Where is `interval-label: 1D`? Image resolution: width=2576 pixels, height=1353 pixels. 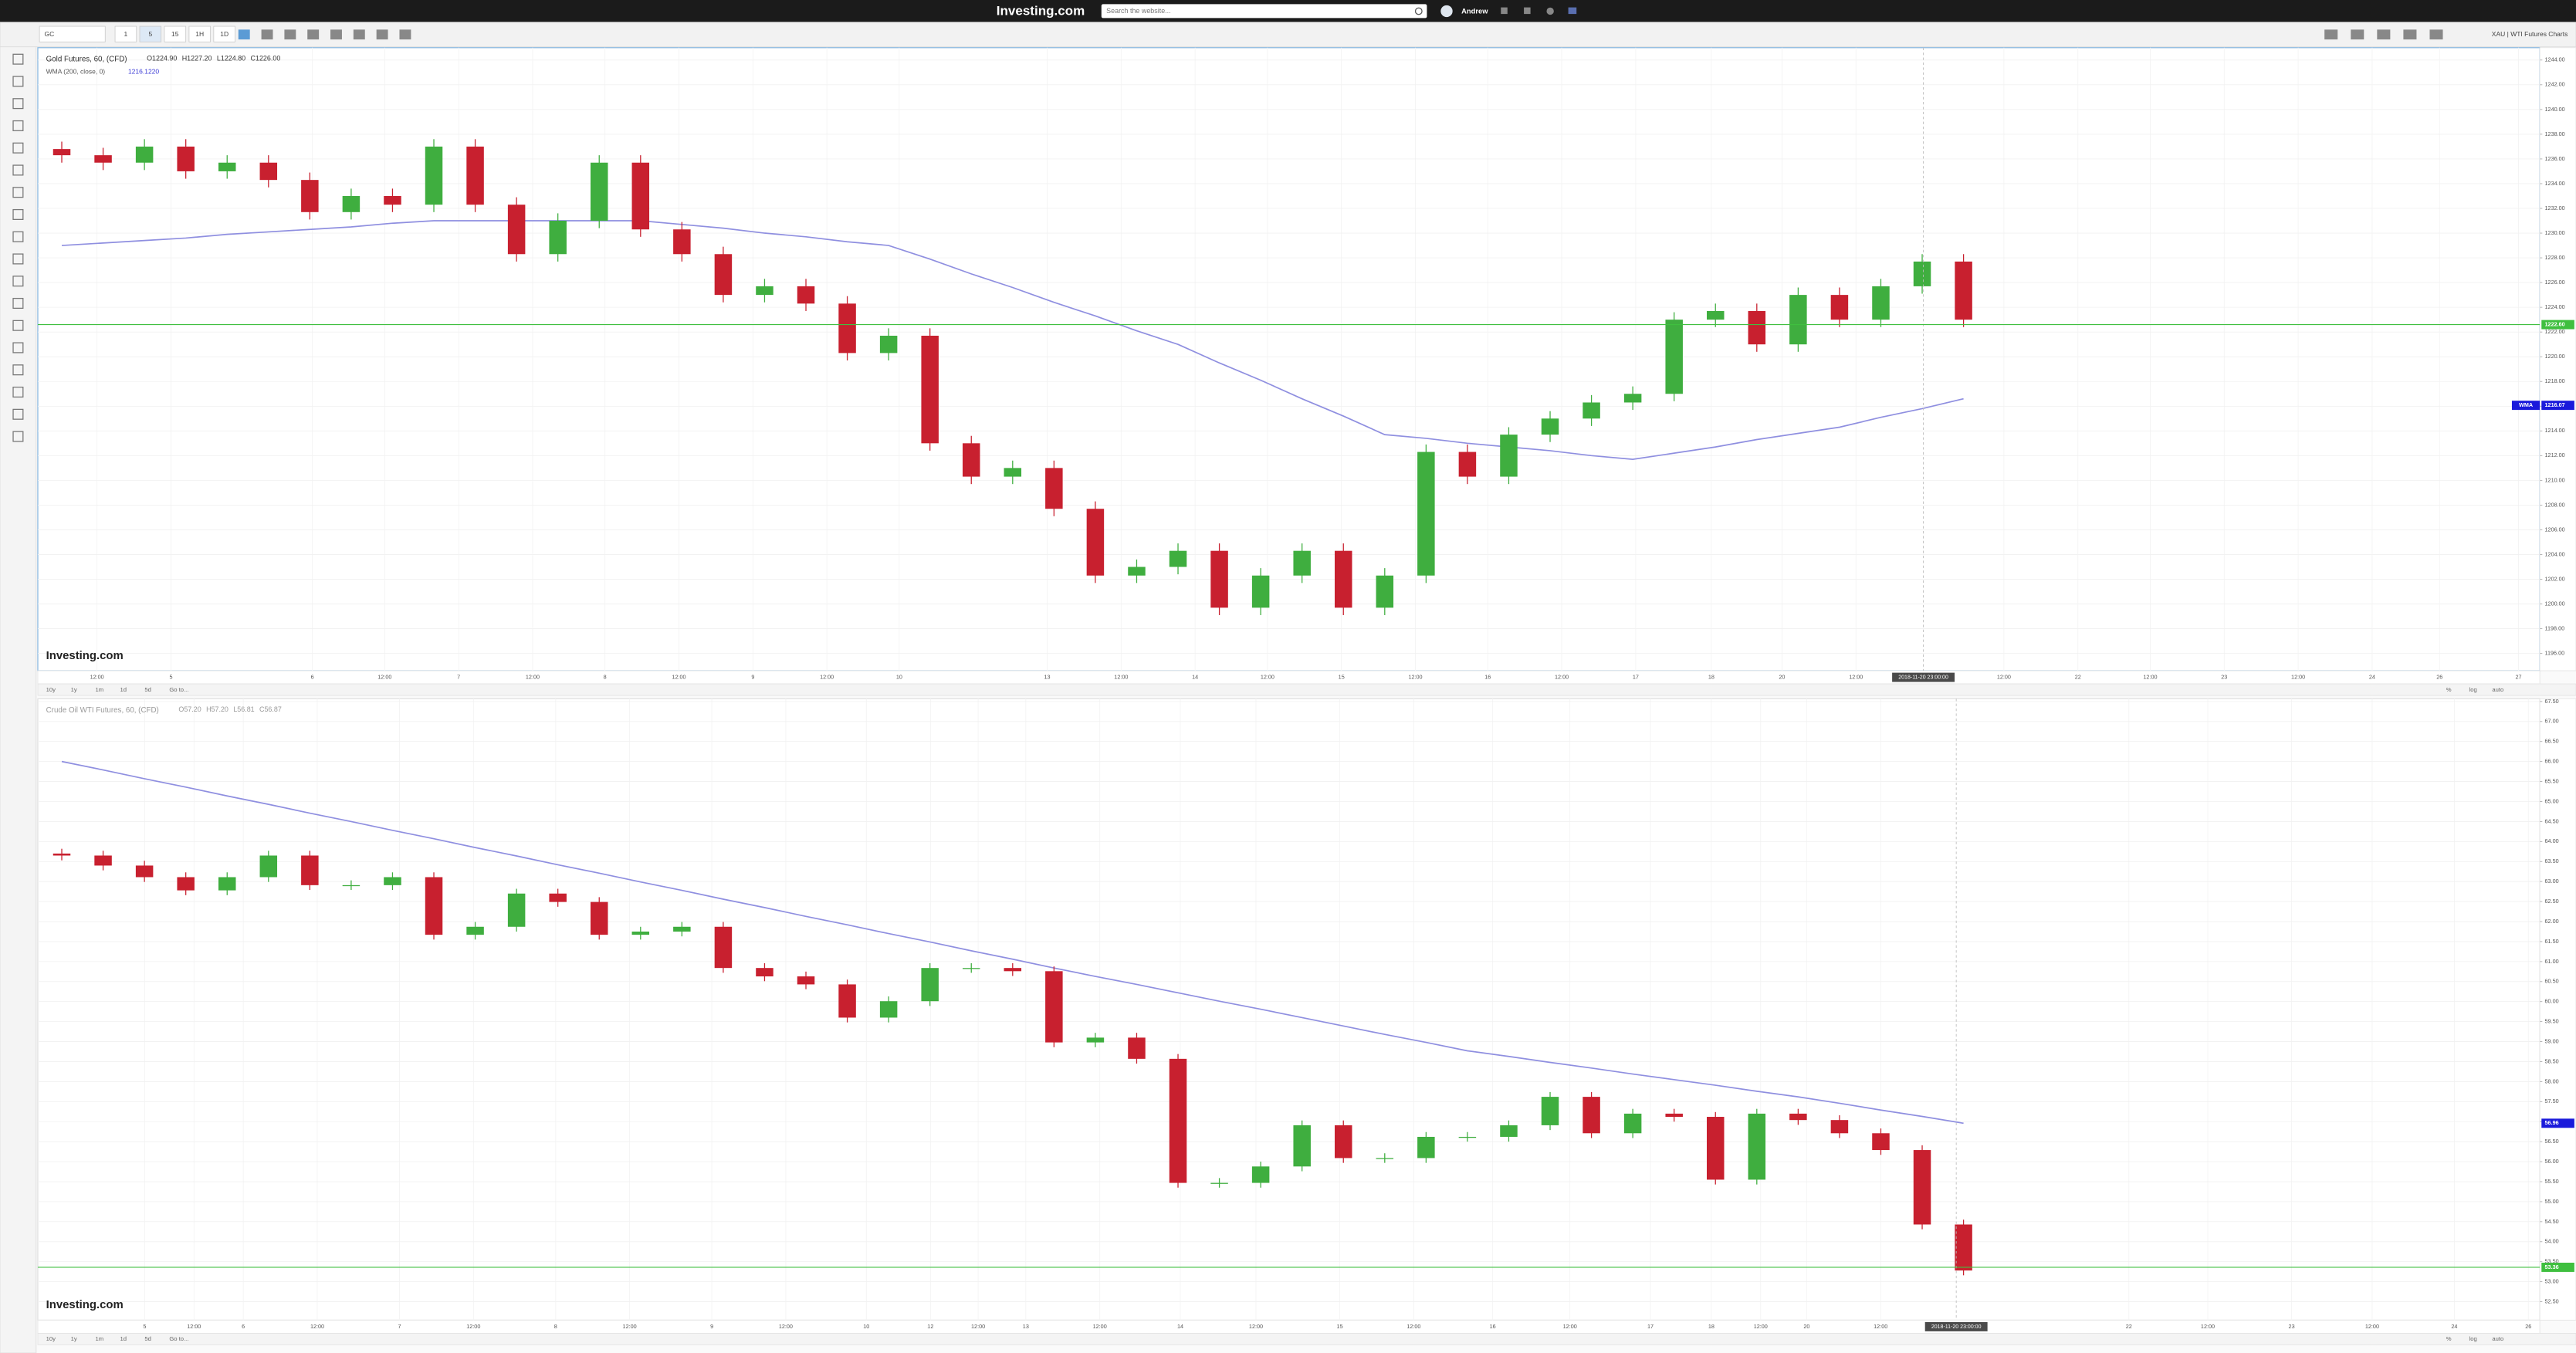 interval-label: 1D is located at coordinates (224, 34).